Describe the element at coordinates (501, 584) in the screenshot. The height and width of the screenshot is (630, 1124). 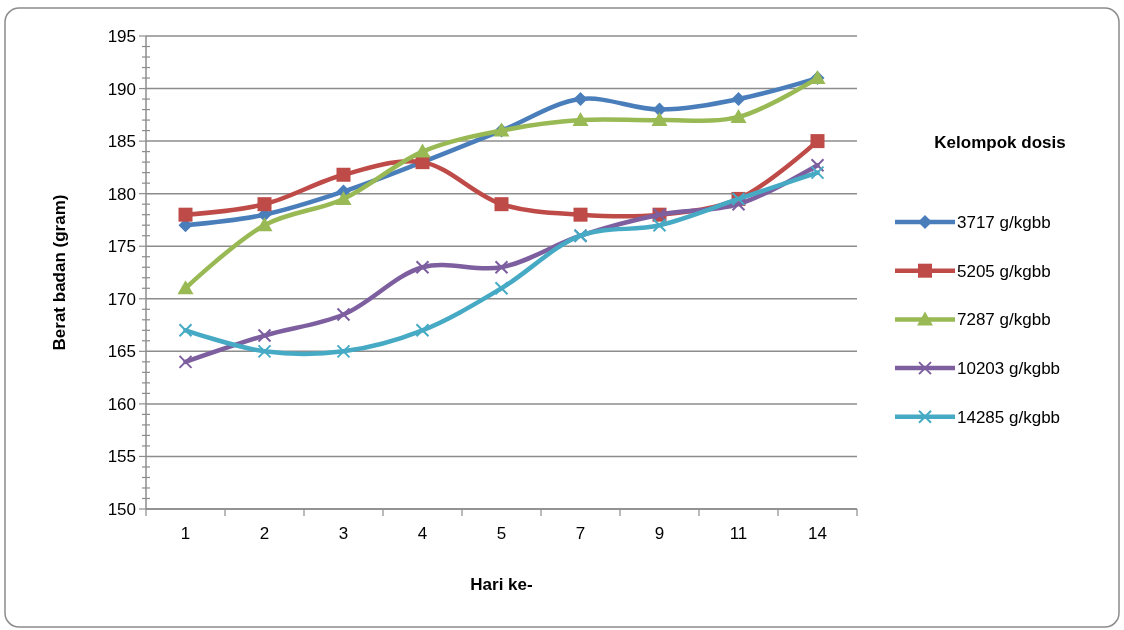
I see `x-axis-title: Hari ke-` at that location.